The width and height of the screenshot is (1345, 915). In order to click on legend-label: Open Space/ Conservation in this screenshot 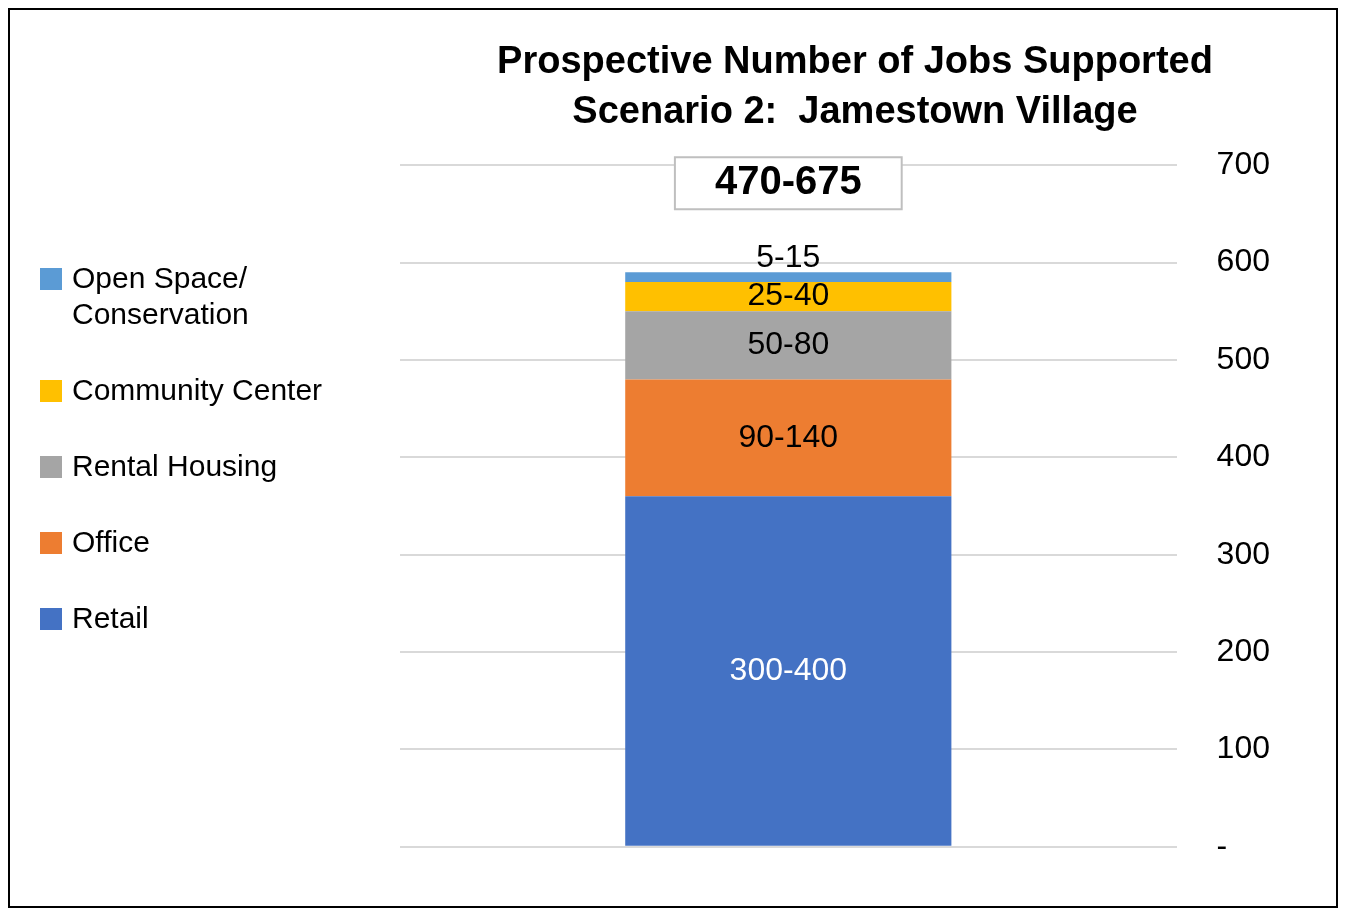, I will do `click(161, 296)`.